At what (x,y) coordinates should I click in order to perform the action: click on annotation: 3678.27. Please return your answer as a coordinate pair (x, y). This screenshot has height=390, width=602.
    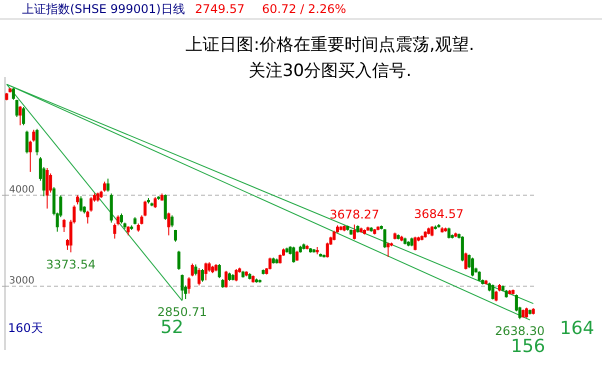
    Looking at the image, I should click on (355, 215).